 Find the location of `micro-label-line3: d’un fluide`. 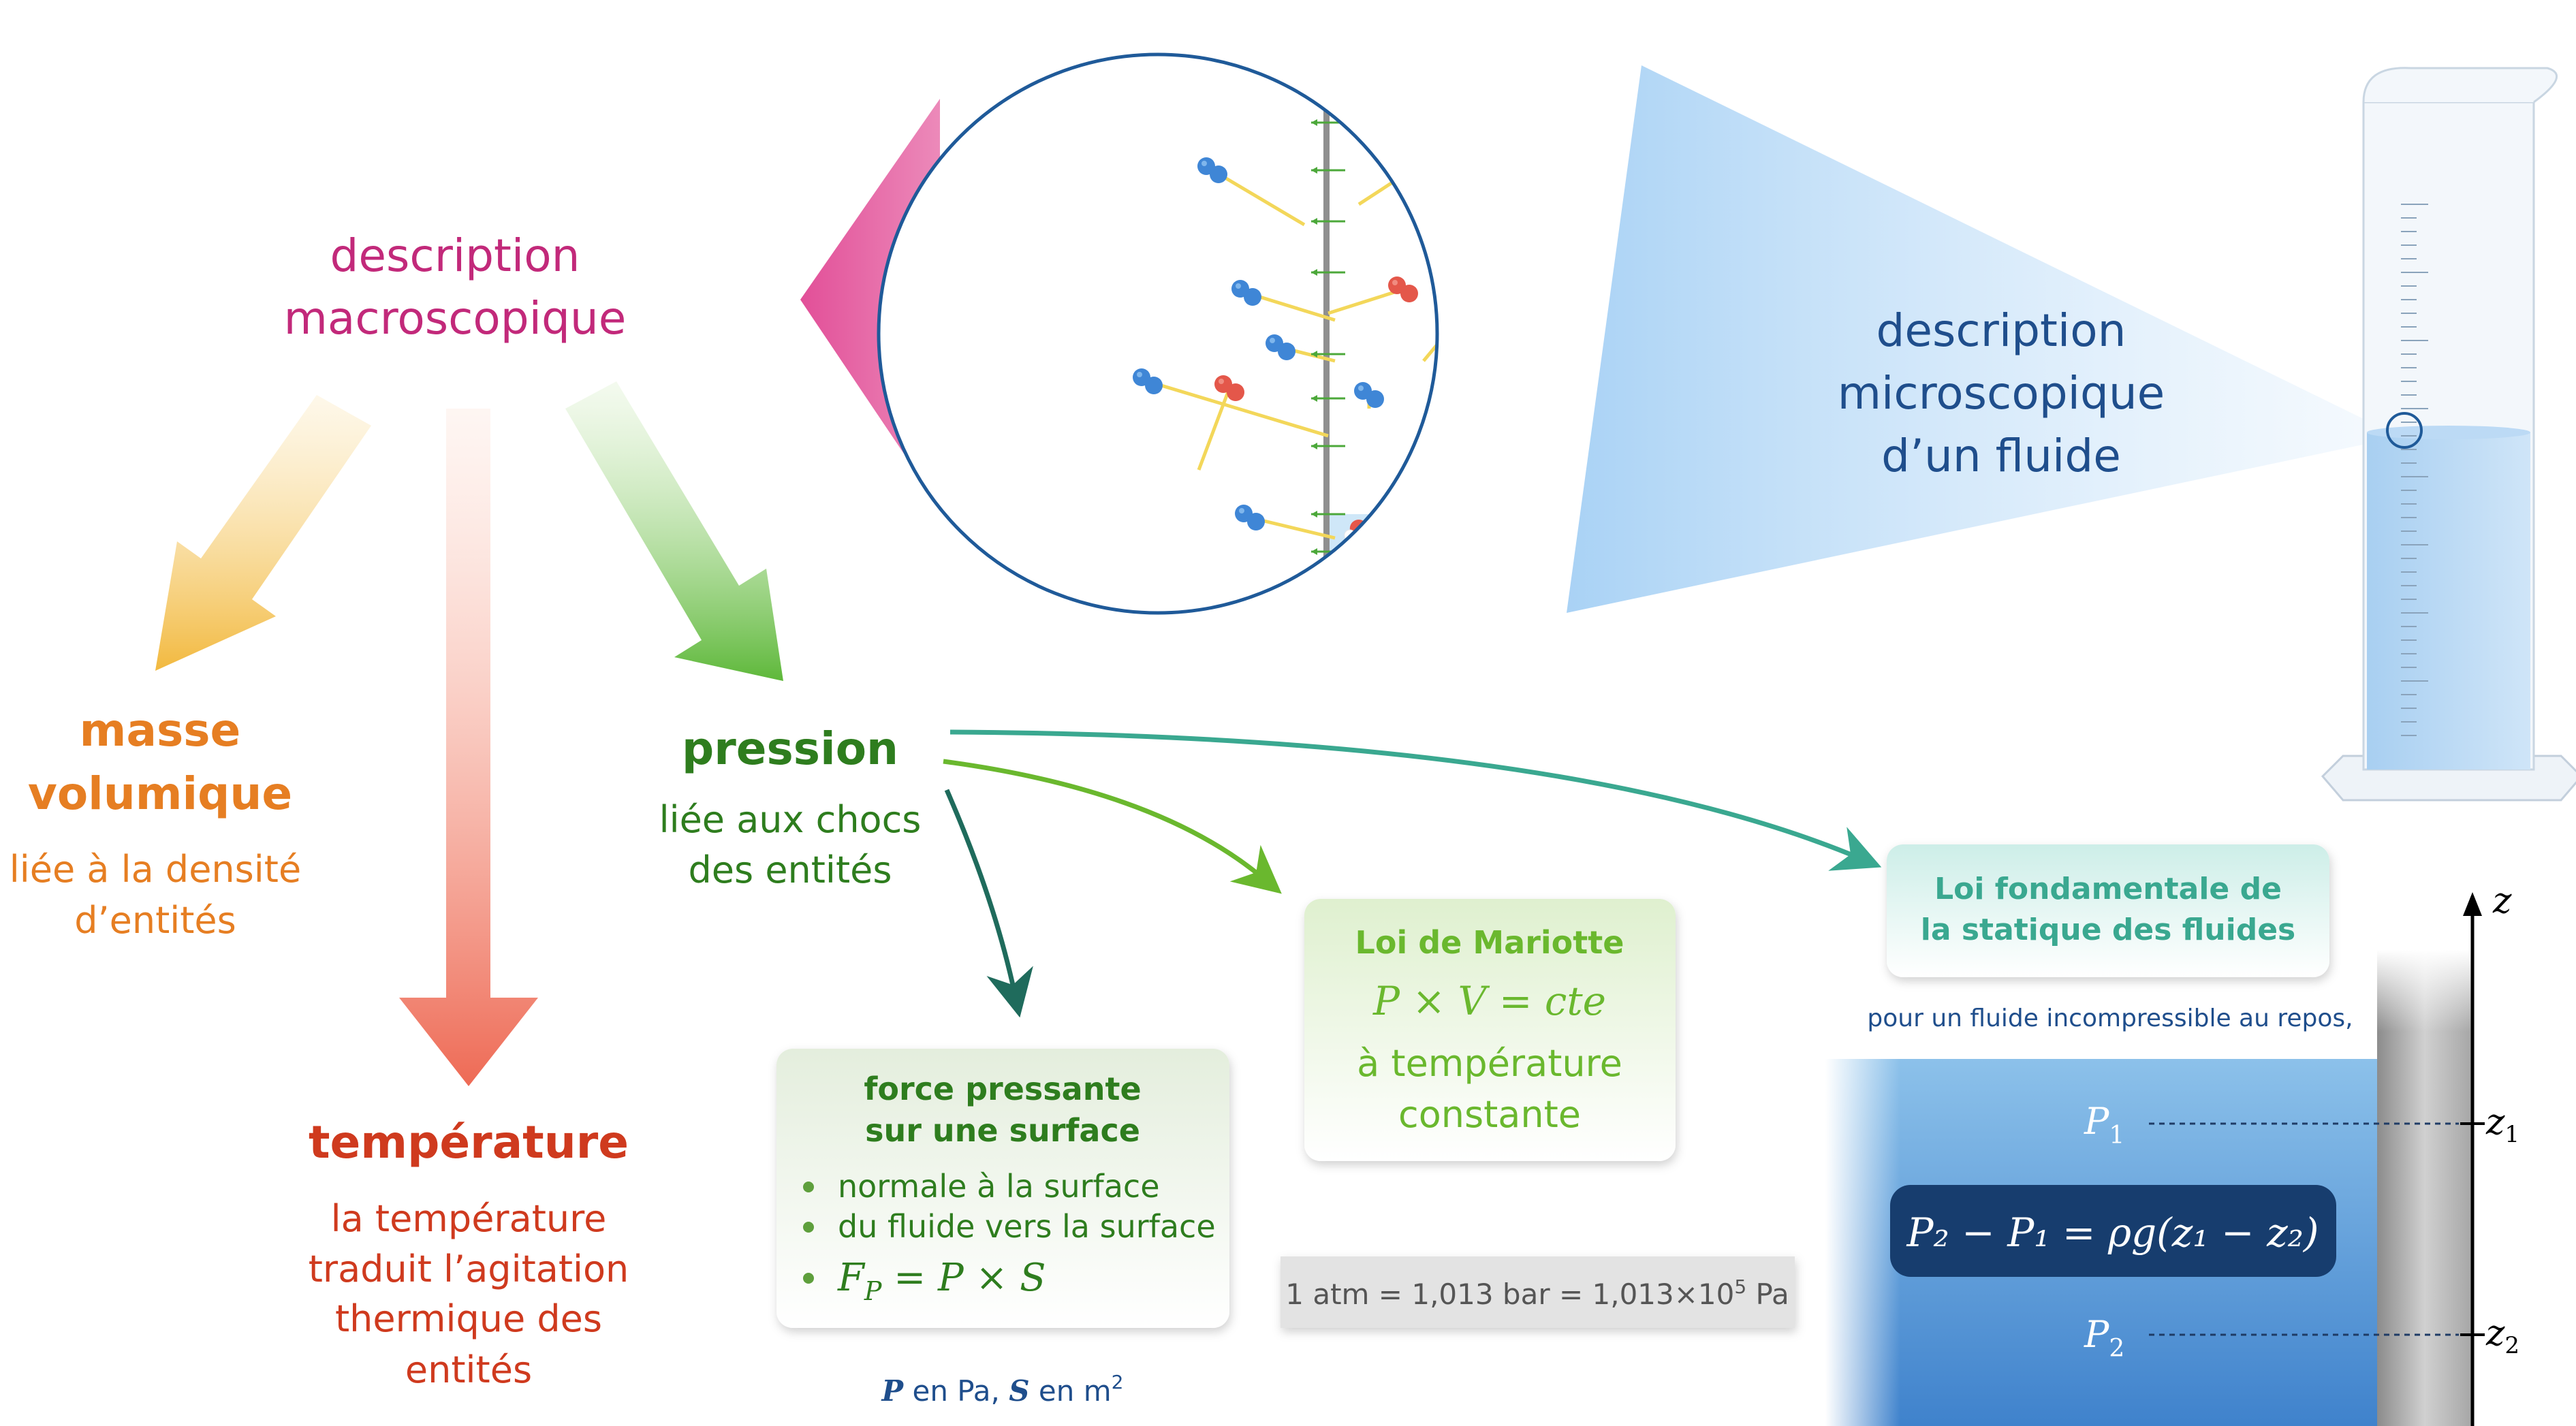

micro-label-line3: d’un fluide is located at coordinates (2001, 456).